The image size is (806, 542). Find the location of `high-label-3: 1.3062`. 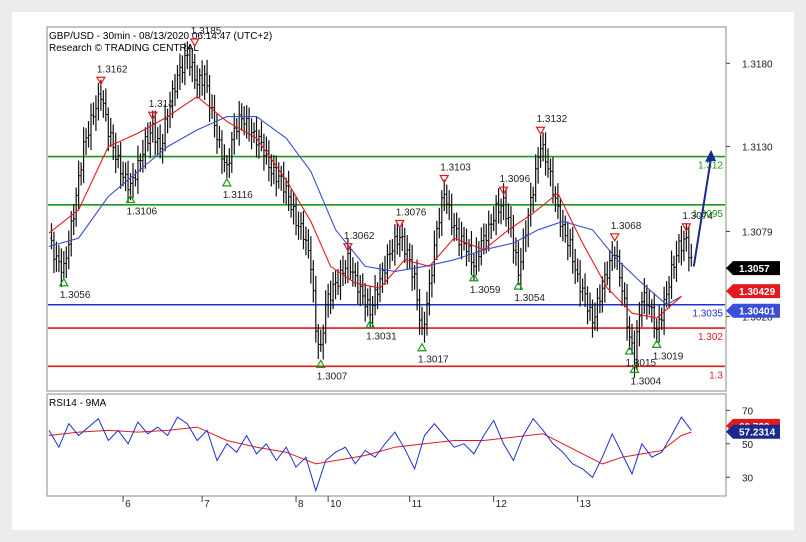

high-label-3: 1.3062 is located at coordinates (359, 236).